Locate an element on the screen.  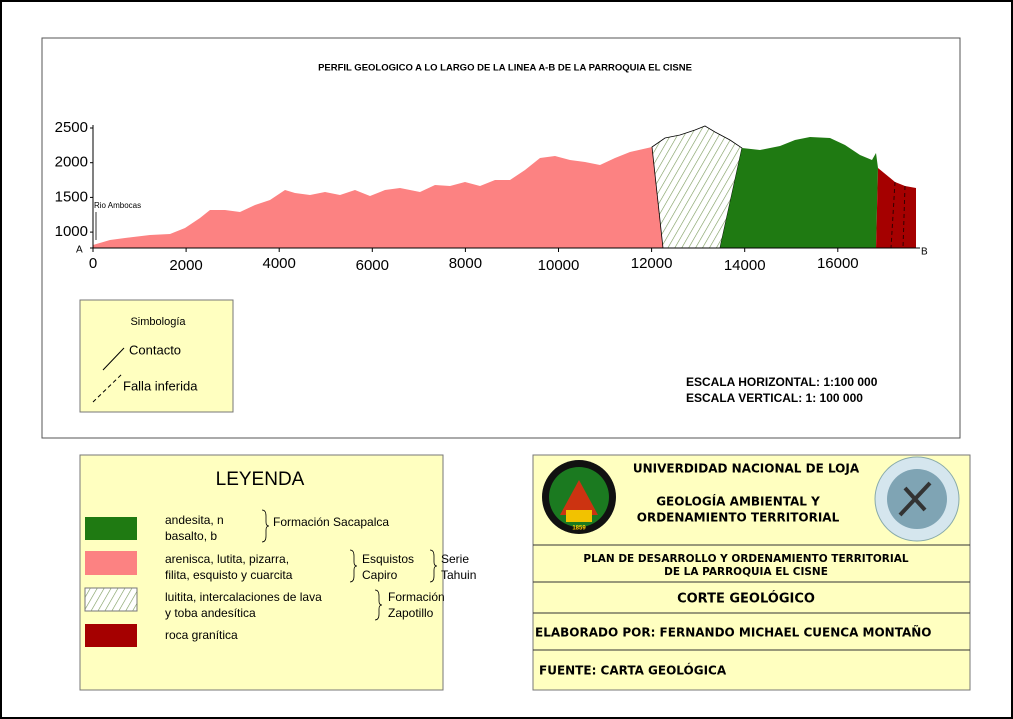
brackets is located at coordinates (349, 565).